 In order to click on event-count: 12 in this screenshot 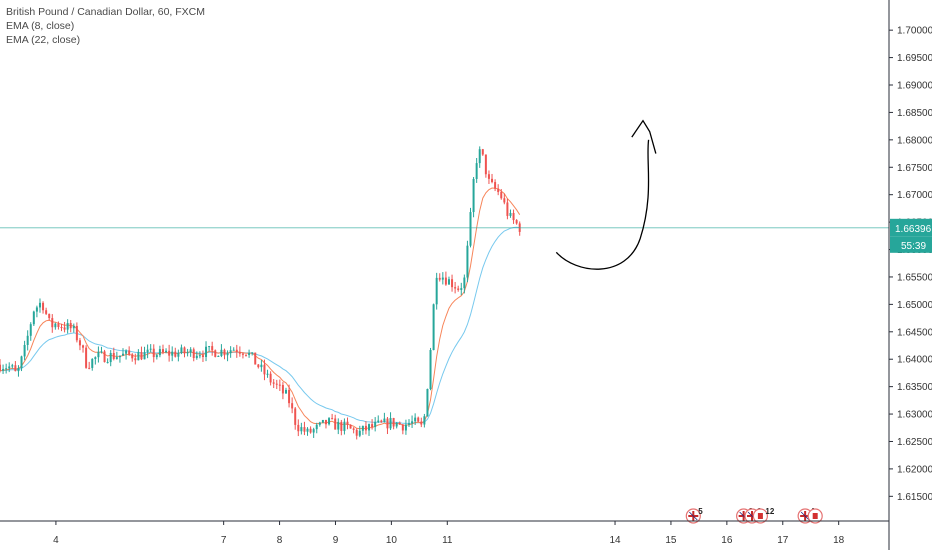, I will do `click(769, 511)`.